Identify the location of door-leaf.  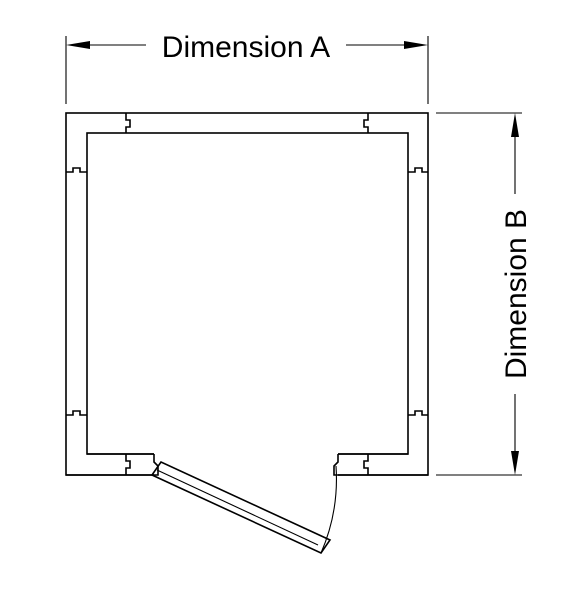
(241, 507).